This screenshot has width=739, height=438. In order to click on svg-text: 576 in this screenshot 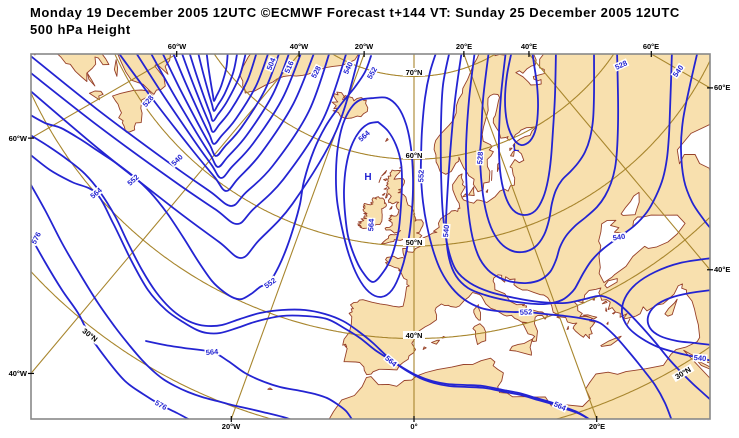, I will do `click(36, 237)`.